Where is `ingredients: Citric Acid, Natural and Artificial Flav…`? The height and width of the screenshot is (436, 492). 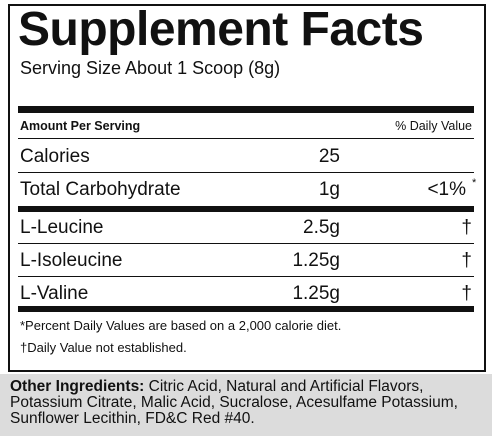
ingredients: Citric Acid, Natural and Artificial Flav… is located at coordinates (234, 402).